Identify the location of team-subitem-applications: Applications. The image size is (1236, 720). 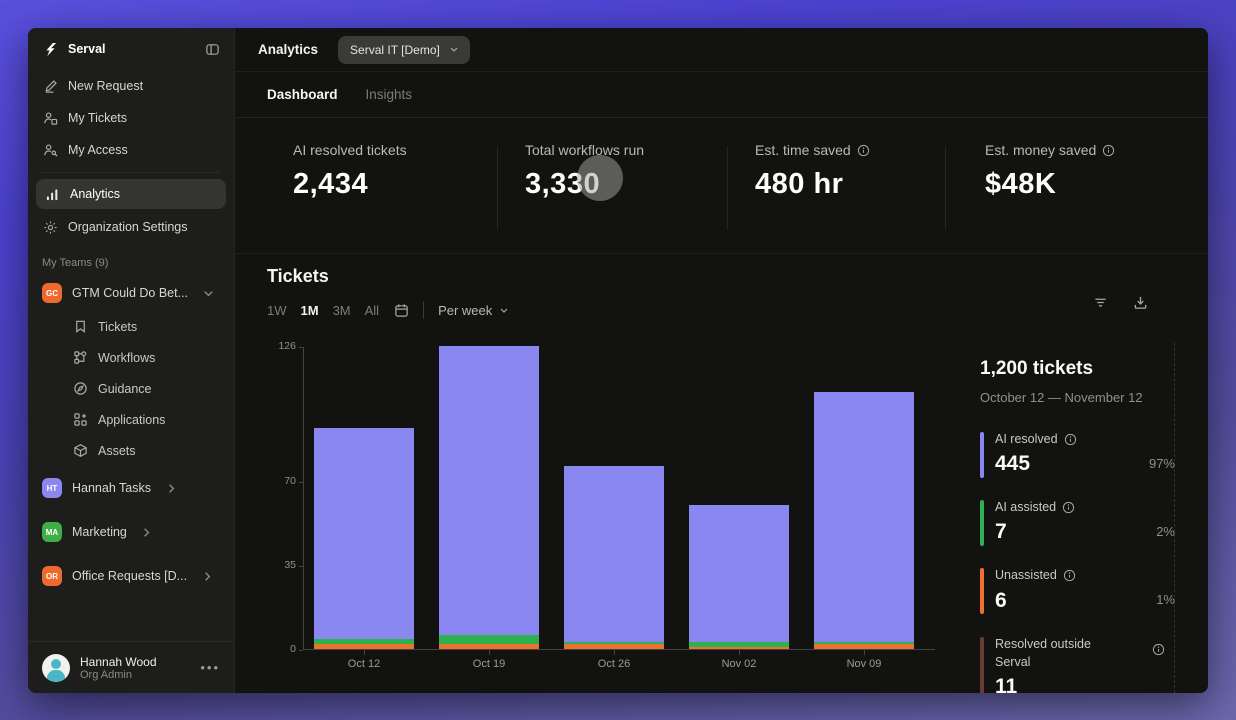
(131, 419).